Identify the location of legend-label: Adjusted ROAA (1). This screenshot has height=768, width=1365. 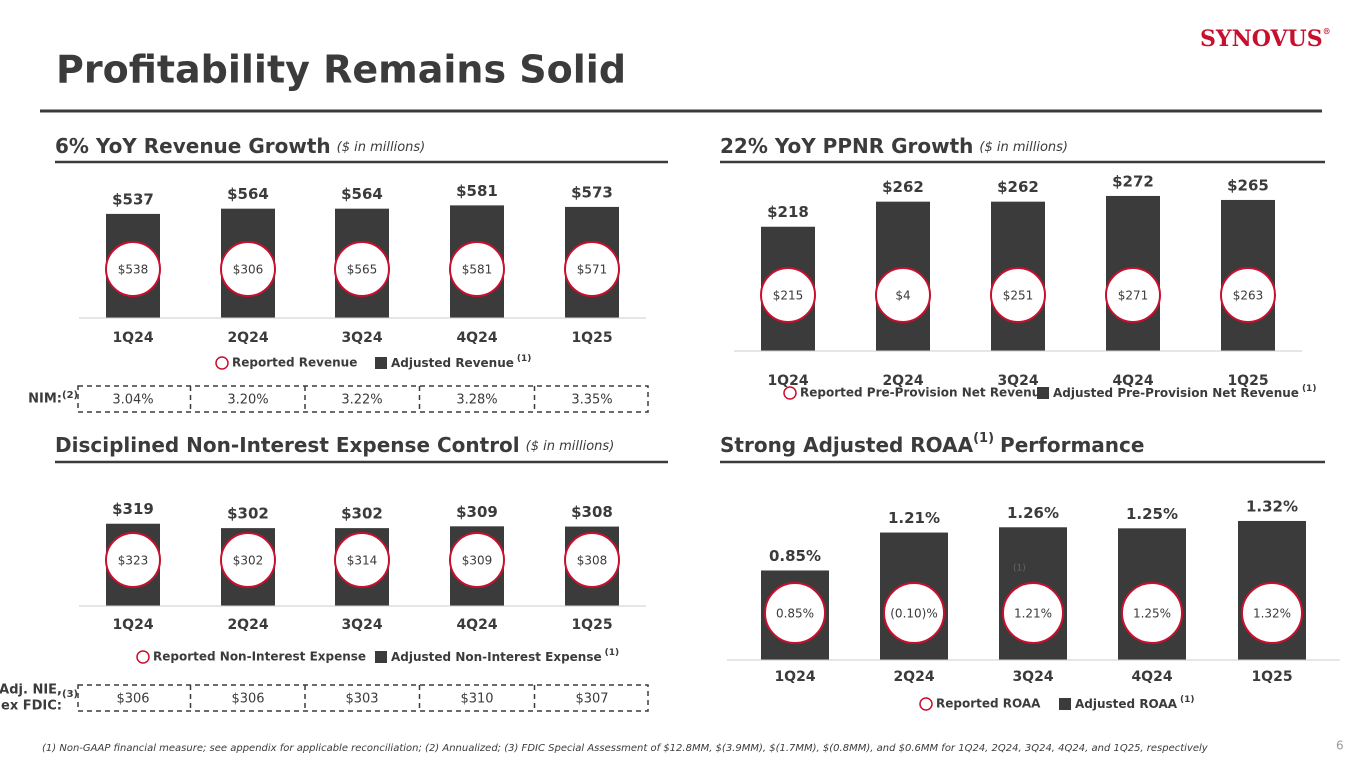
(1135, 703).